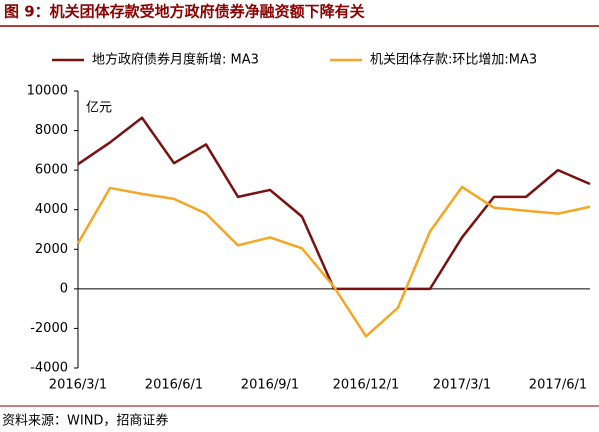 This screenshot has width=599, height=432. Describe the element at coordinates (85, 421) in the screenshot. I see `source: 资料来源：WIND，招商证券` at that location.